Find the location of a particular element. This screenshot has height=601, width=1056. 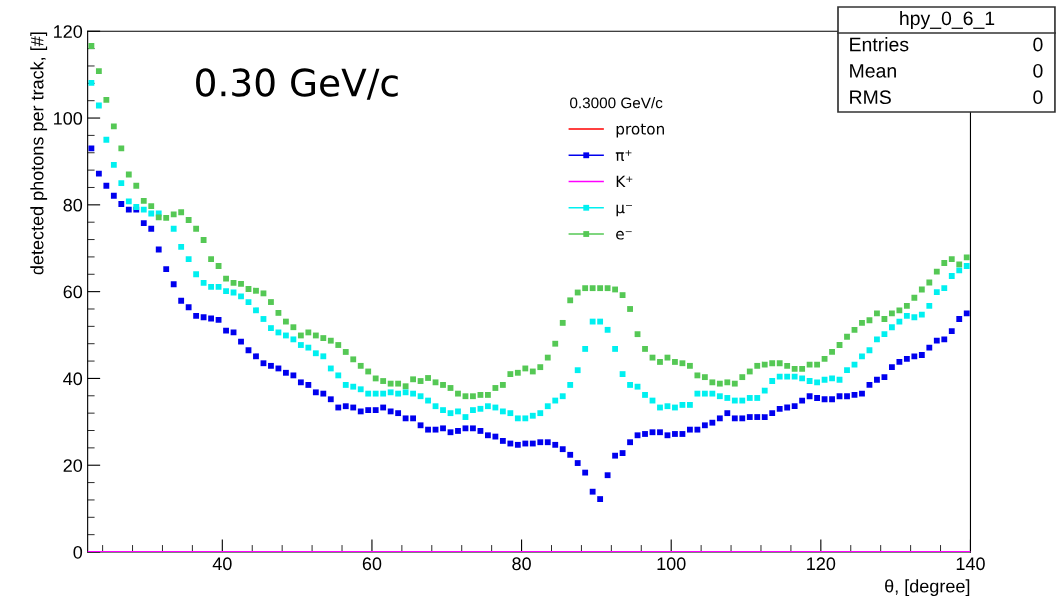

y-tick-label: 40 is located at coordinates (73, 379).